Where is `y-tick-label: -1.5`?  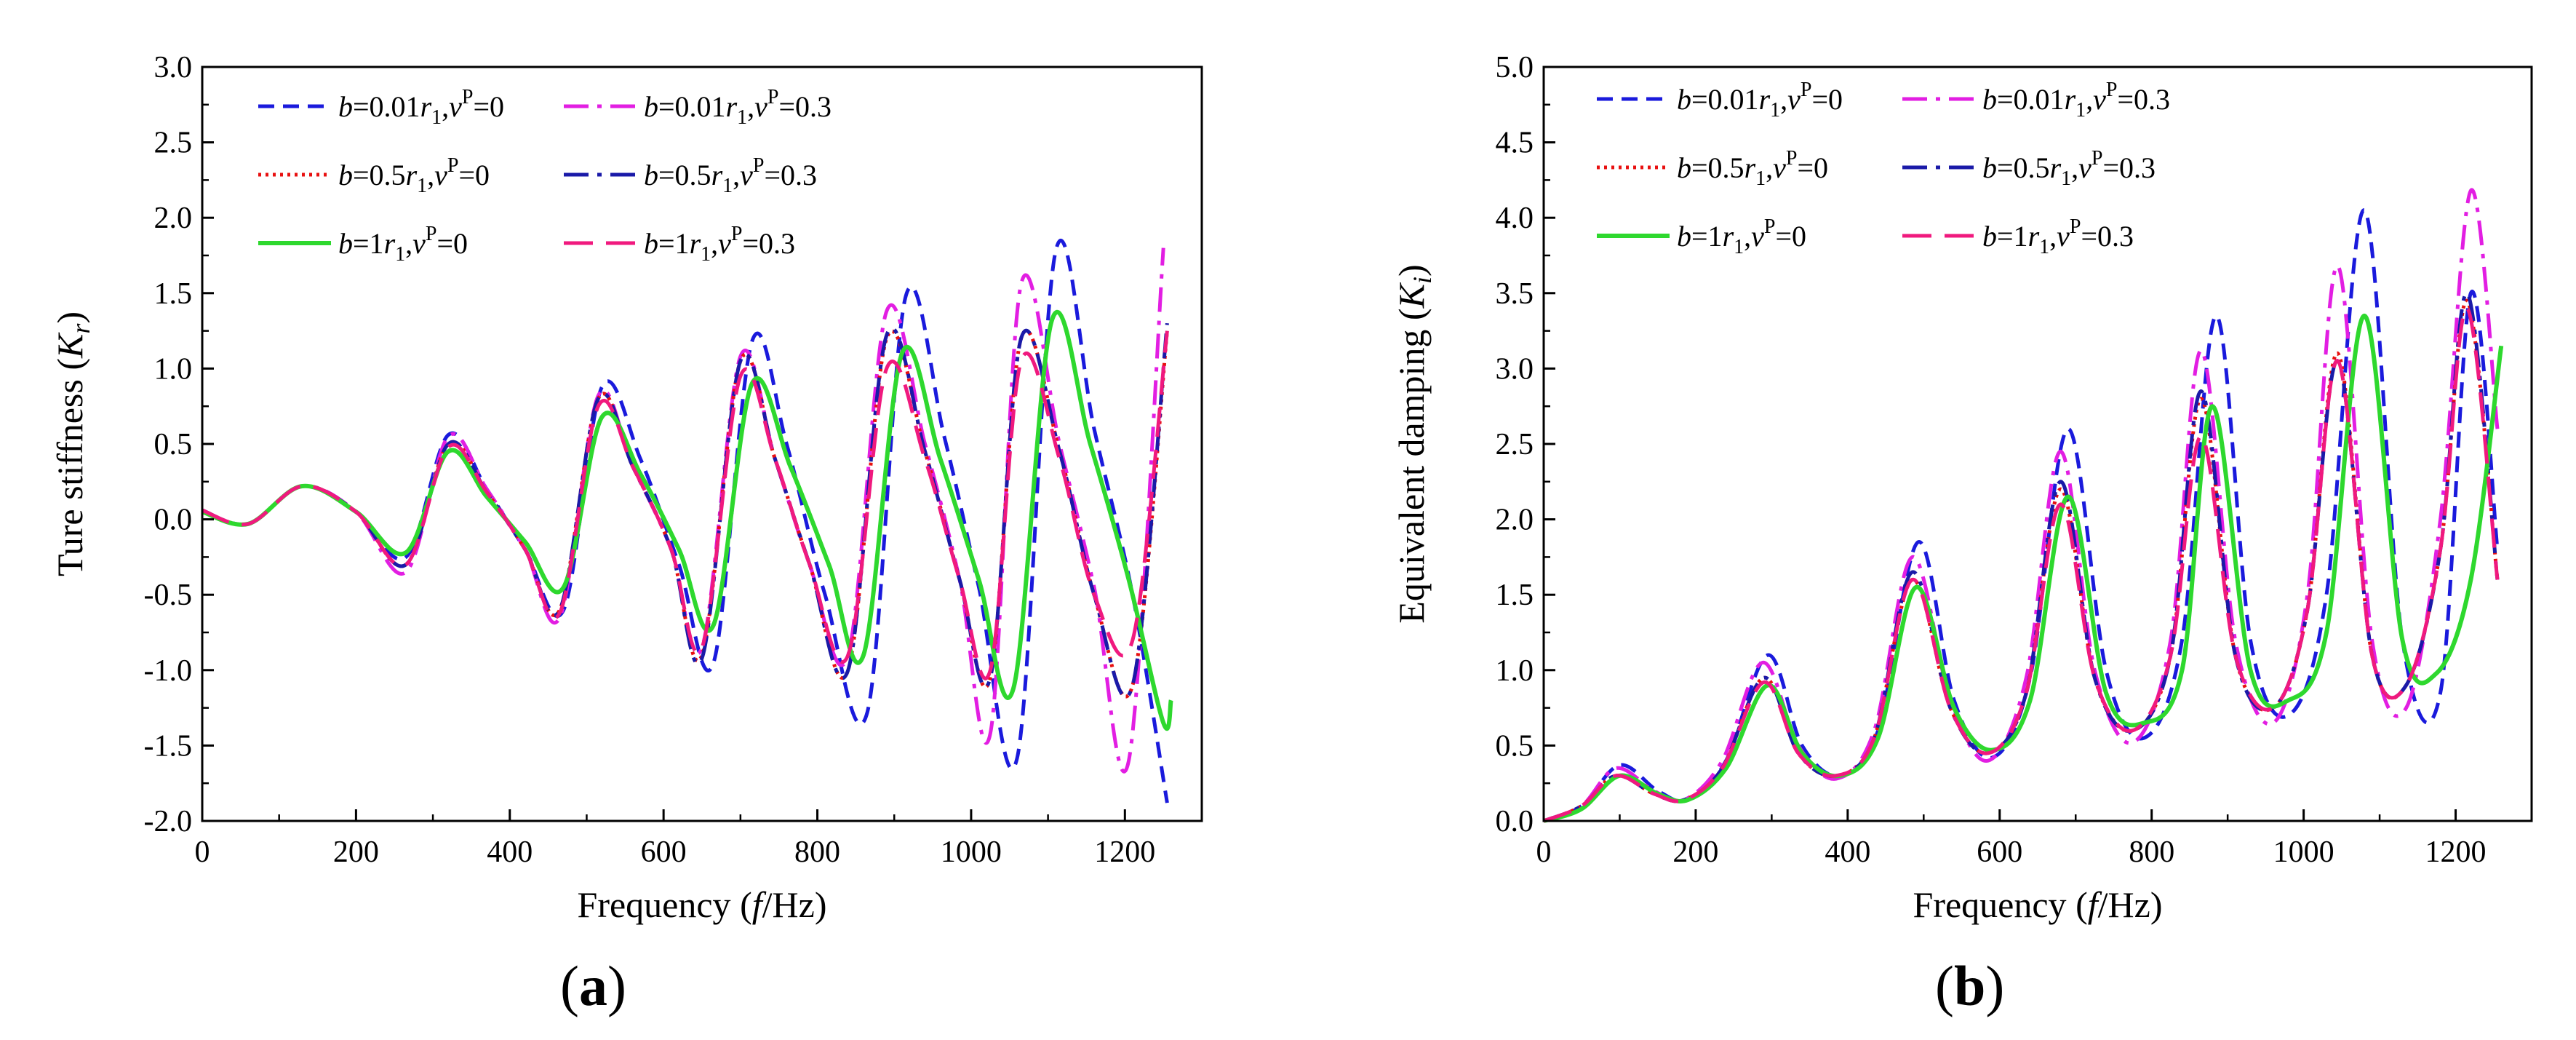
y-tick-label: -1.5 is located at coordinates (168, 746).